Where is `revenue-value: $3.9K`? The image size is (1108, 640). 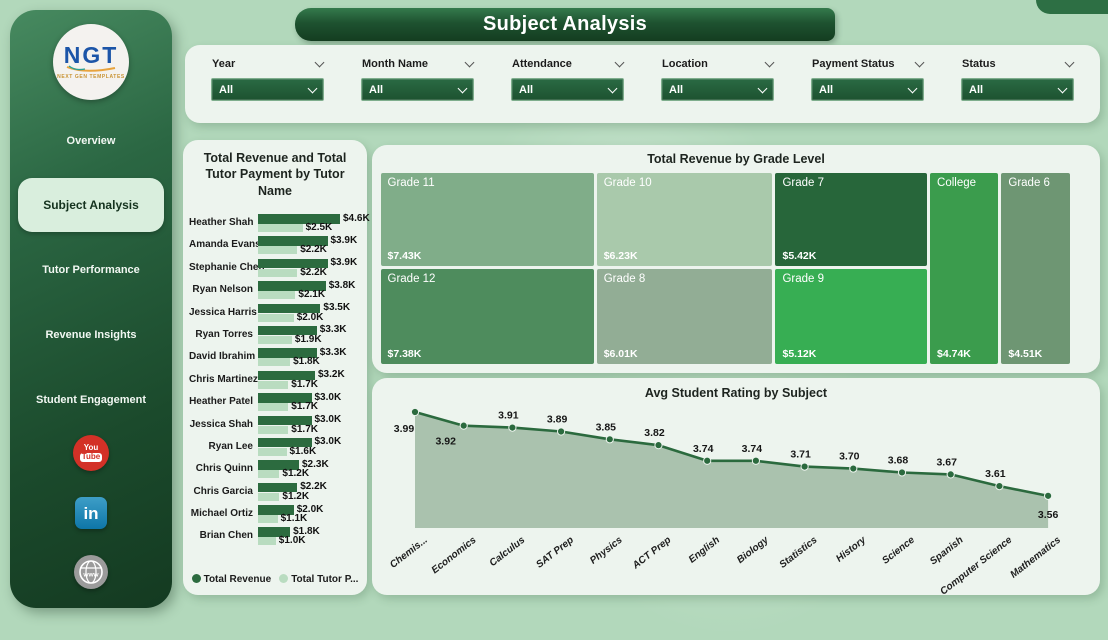
revenue-value: $3.9K is located at coordinates (344, 263).